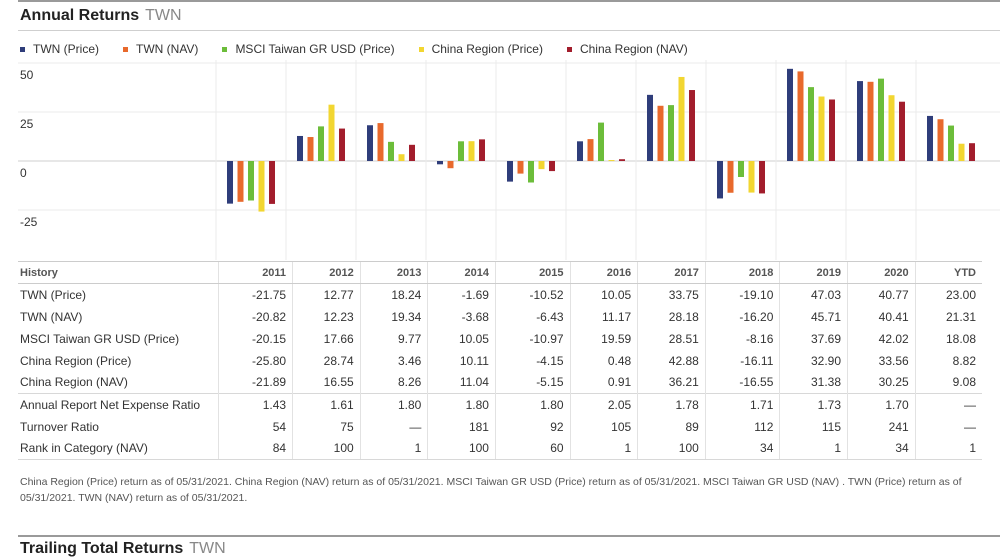  Describe the element at coordinates (948, 316) in the screenshot. I see `table-cell: 21.31` at that location.